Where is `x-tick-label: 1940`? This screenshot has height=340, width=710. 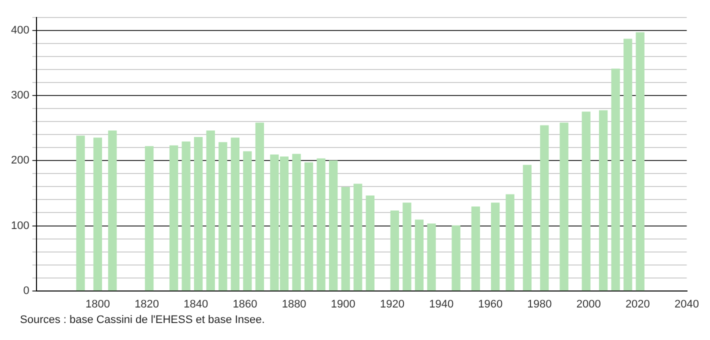 x-tick-label: 1940 is located at coordinates (441, 304).